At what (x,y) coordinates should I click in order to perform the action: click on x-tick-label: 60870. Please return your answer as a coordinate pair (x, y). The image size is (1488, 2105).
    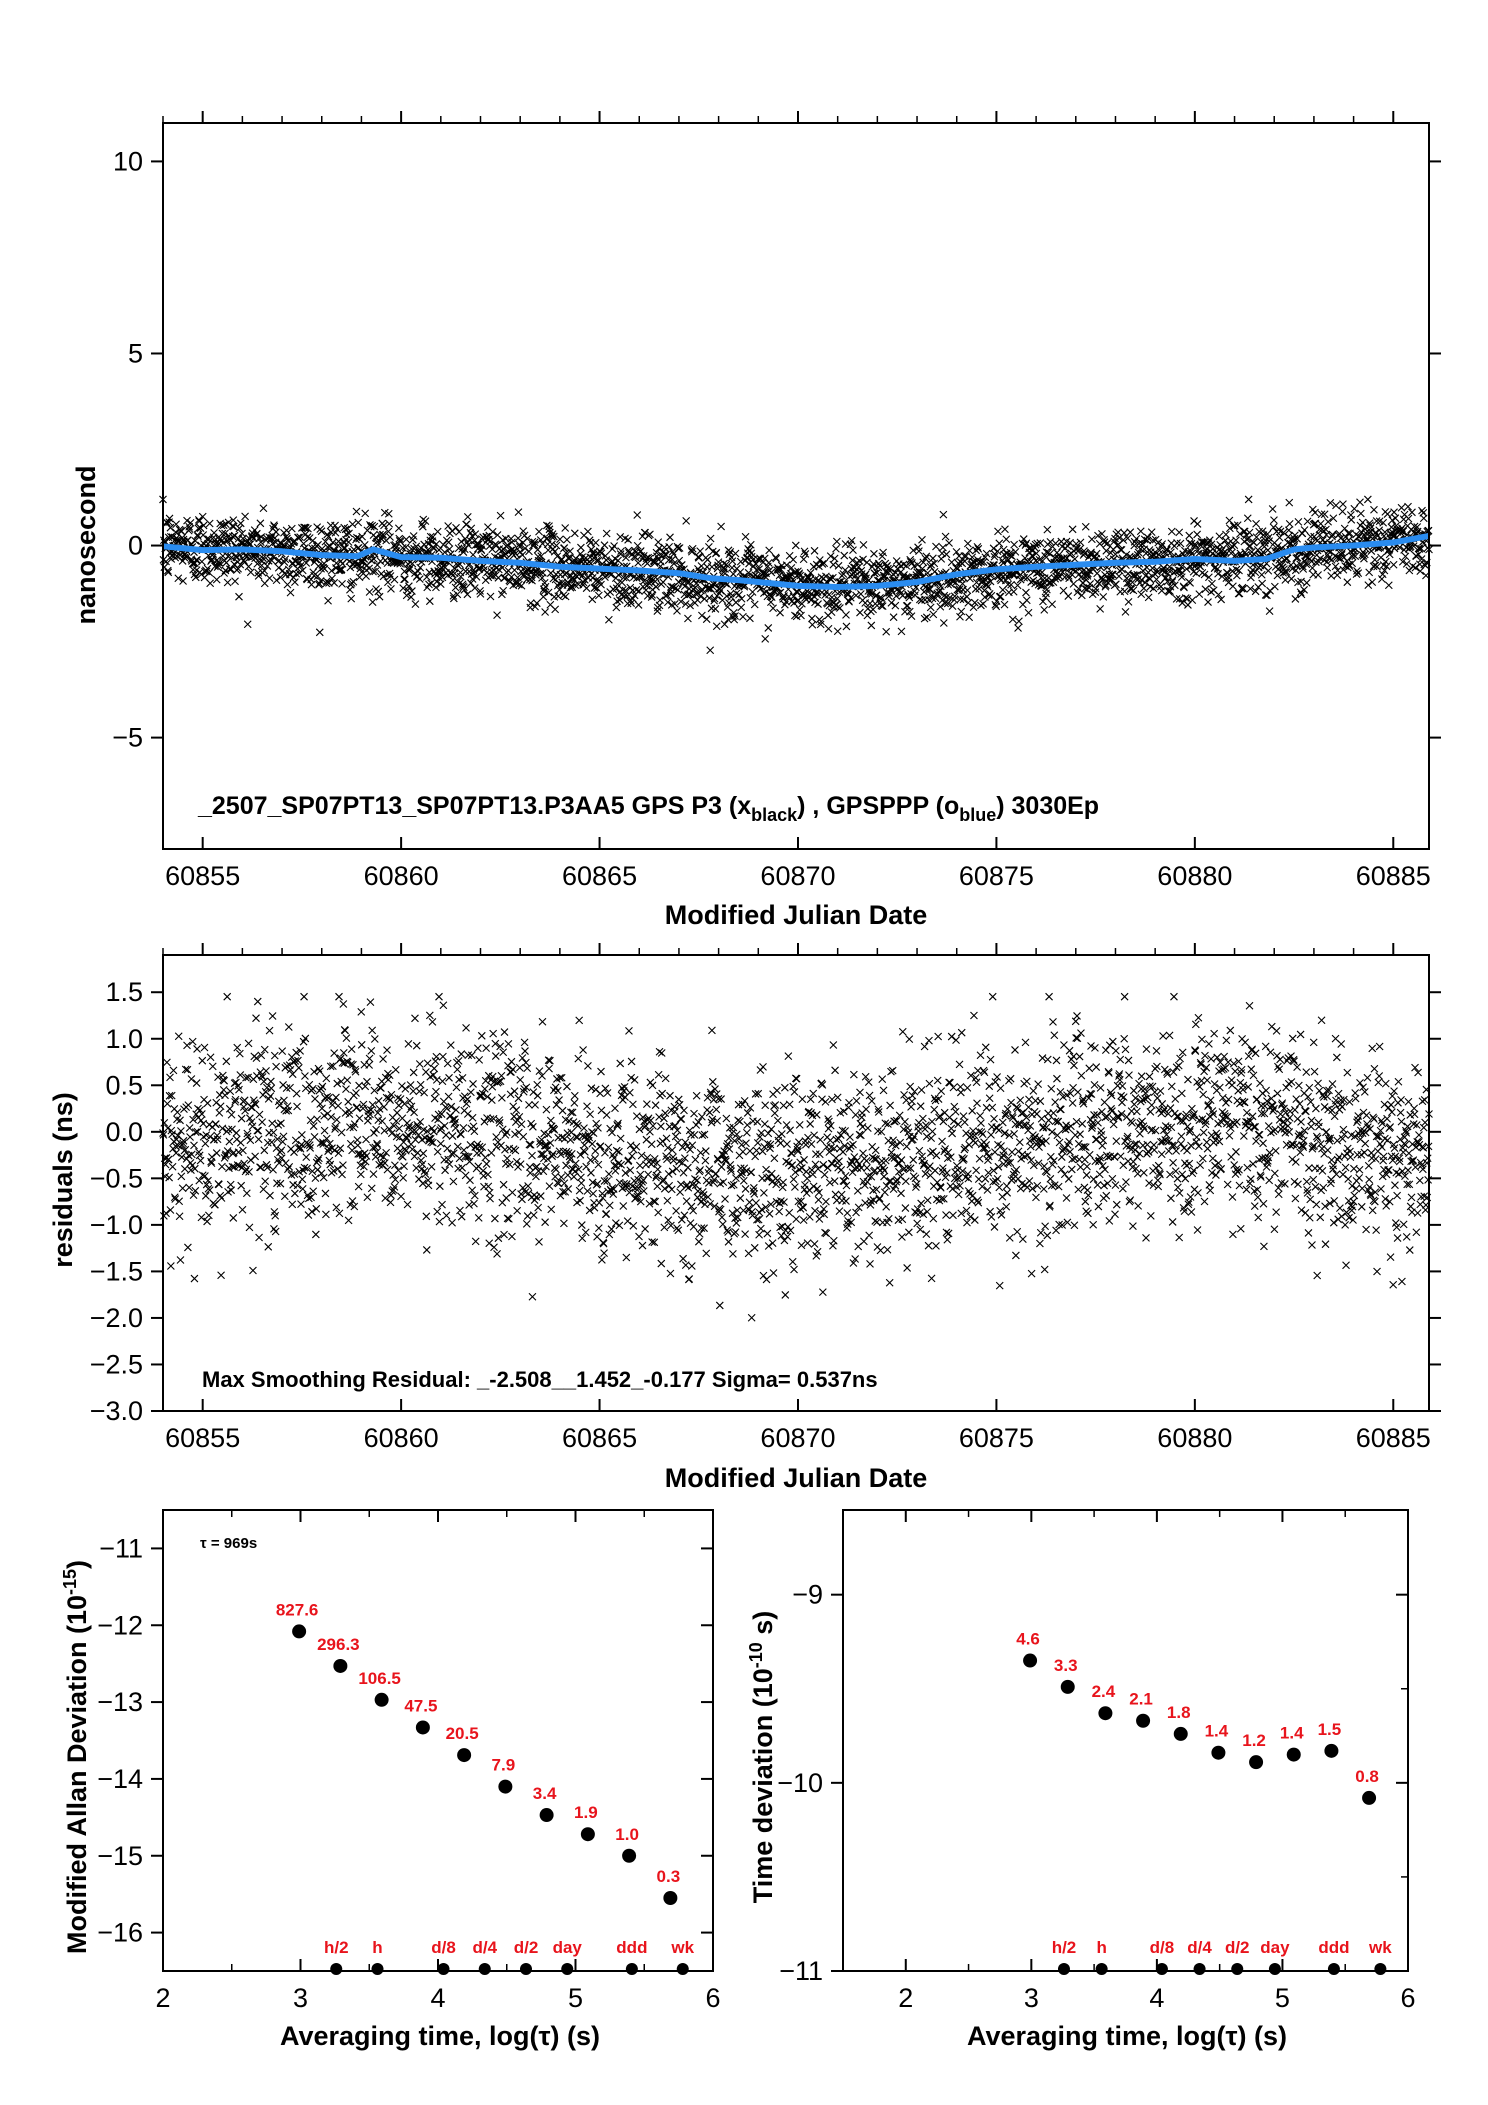
    Looking at the image, I should click on (797, 876).